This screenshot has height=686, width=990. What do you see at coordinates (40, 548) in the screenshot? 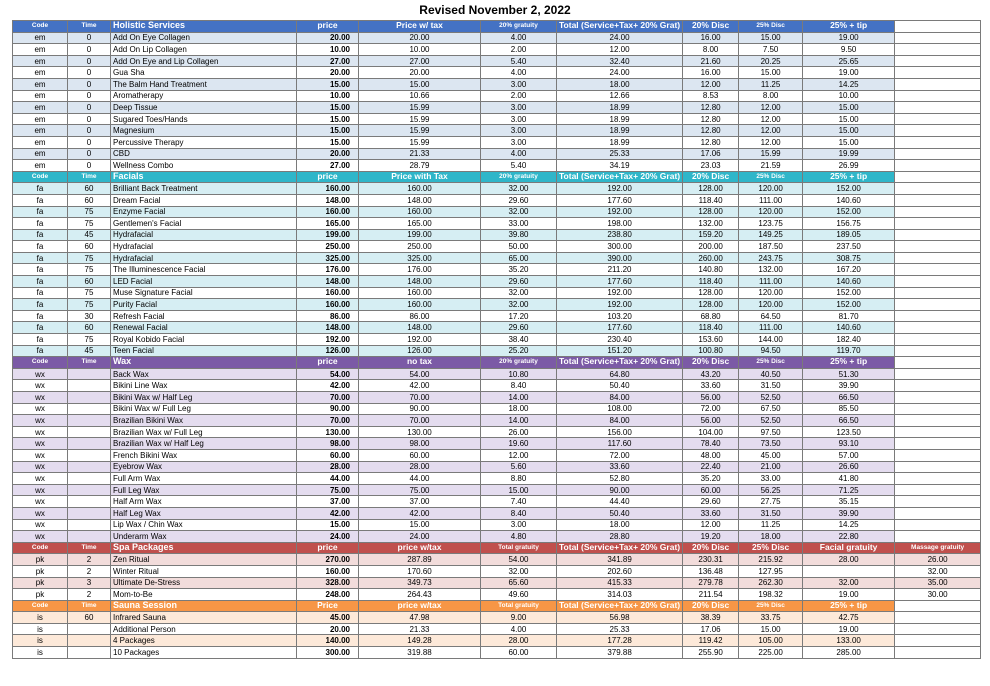
I see `header-code: Code` at bounding box center [40, 548].